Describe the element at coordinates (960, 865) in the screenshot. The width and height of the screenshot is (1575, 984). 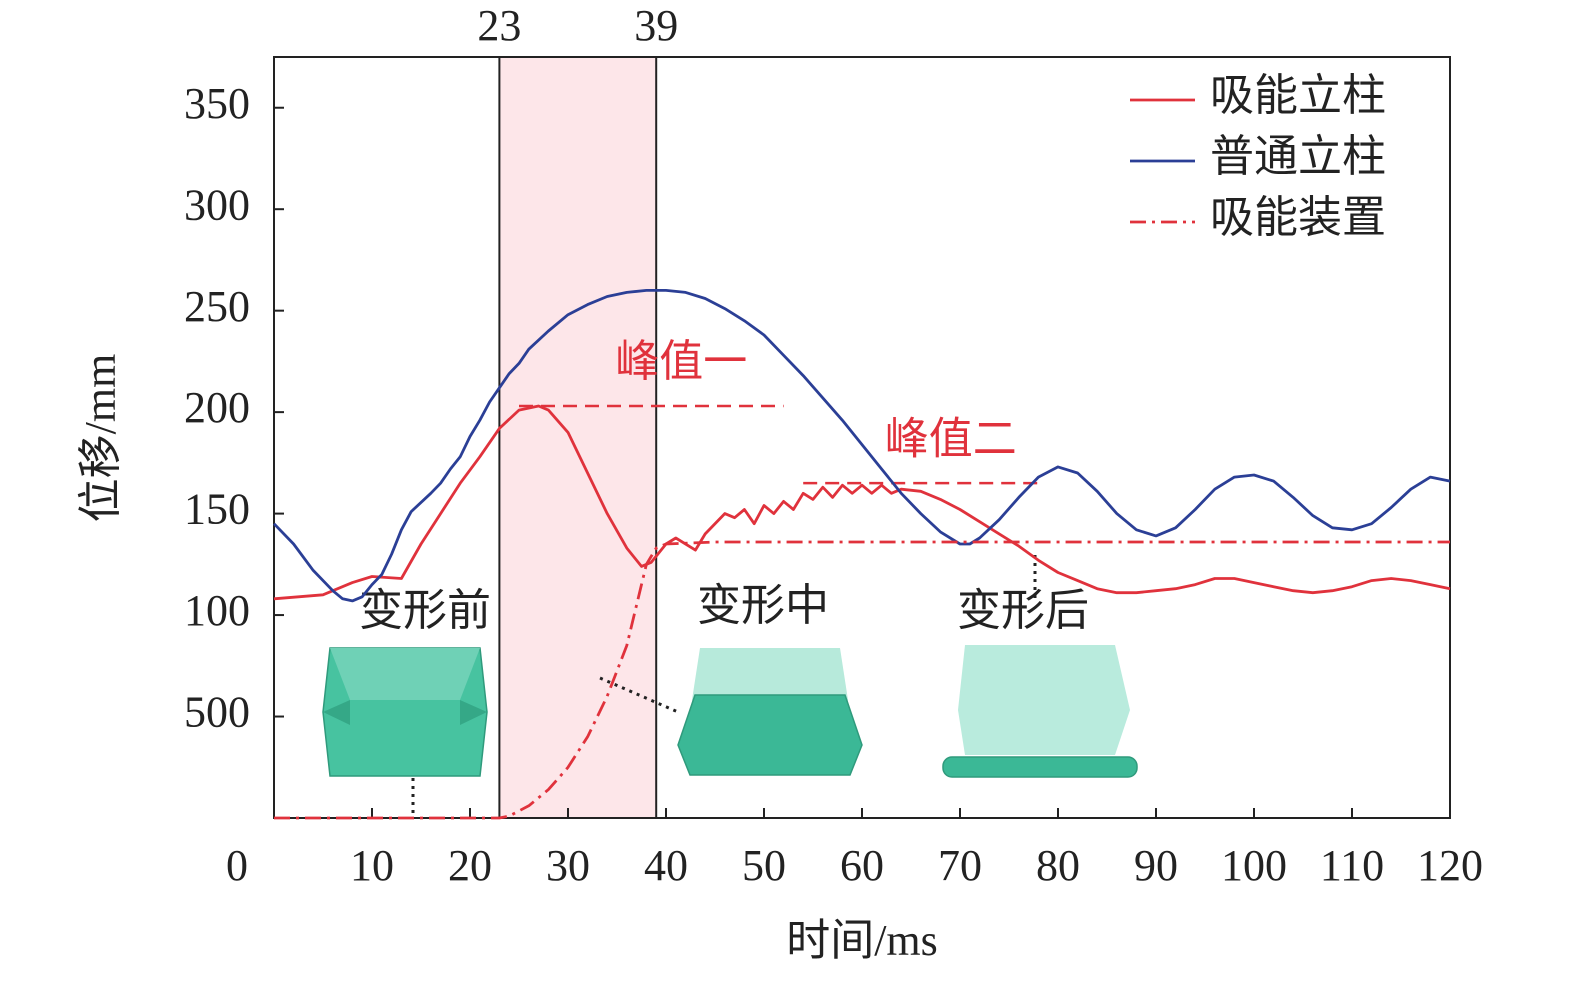
I see `x-tick-label: 70` at that location.